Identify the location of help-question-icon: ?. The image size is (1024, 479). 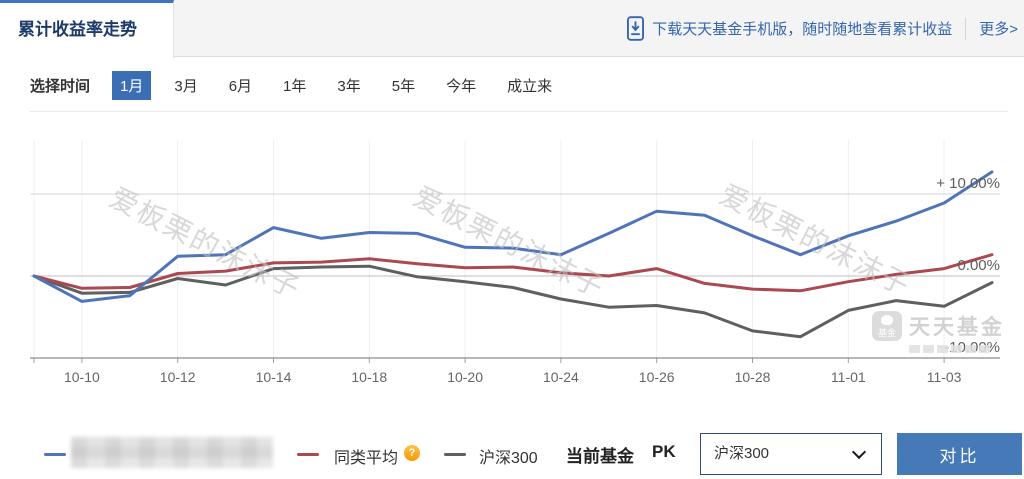
(412, 453).